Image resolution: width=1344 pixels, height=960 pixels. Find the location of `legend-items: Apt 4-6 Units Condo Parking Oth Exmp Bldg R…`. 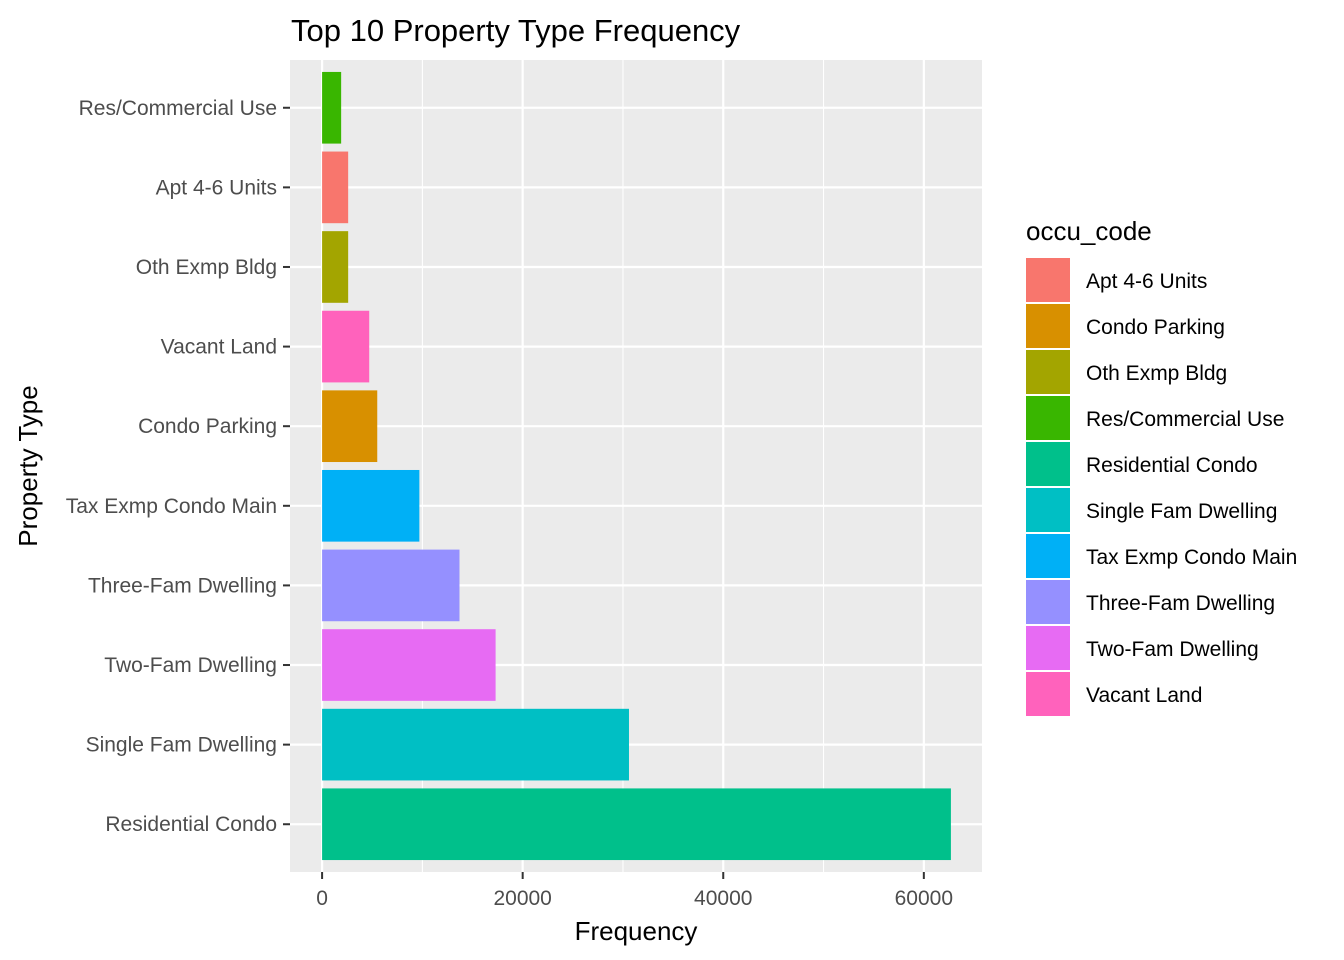

legend-items: Apt 4-6 Units Condo Parking Oth Exmp Bldg R… is located at coordinates (1161, 487).